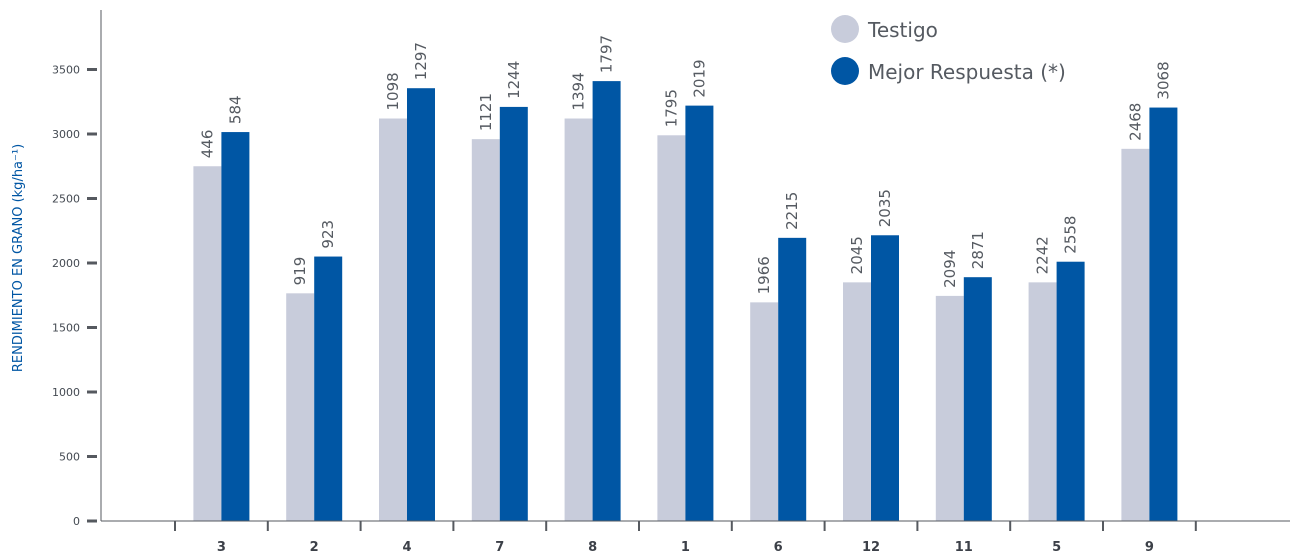 This screenshot has width=1293, height=554. I want to click on data-label-mejor-respuesta: 2215, so click(792, 211).